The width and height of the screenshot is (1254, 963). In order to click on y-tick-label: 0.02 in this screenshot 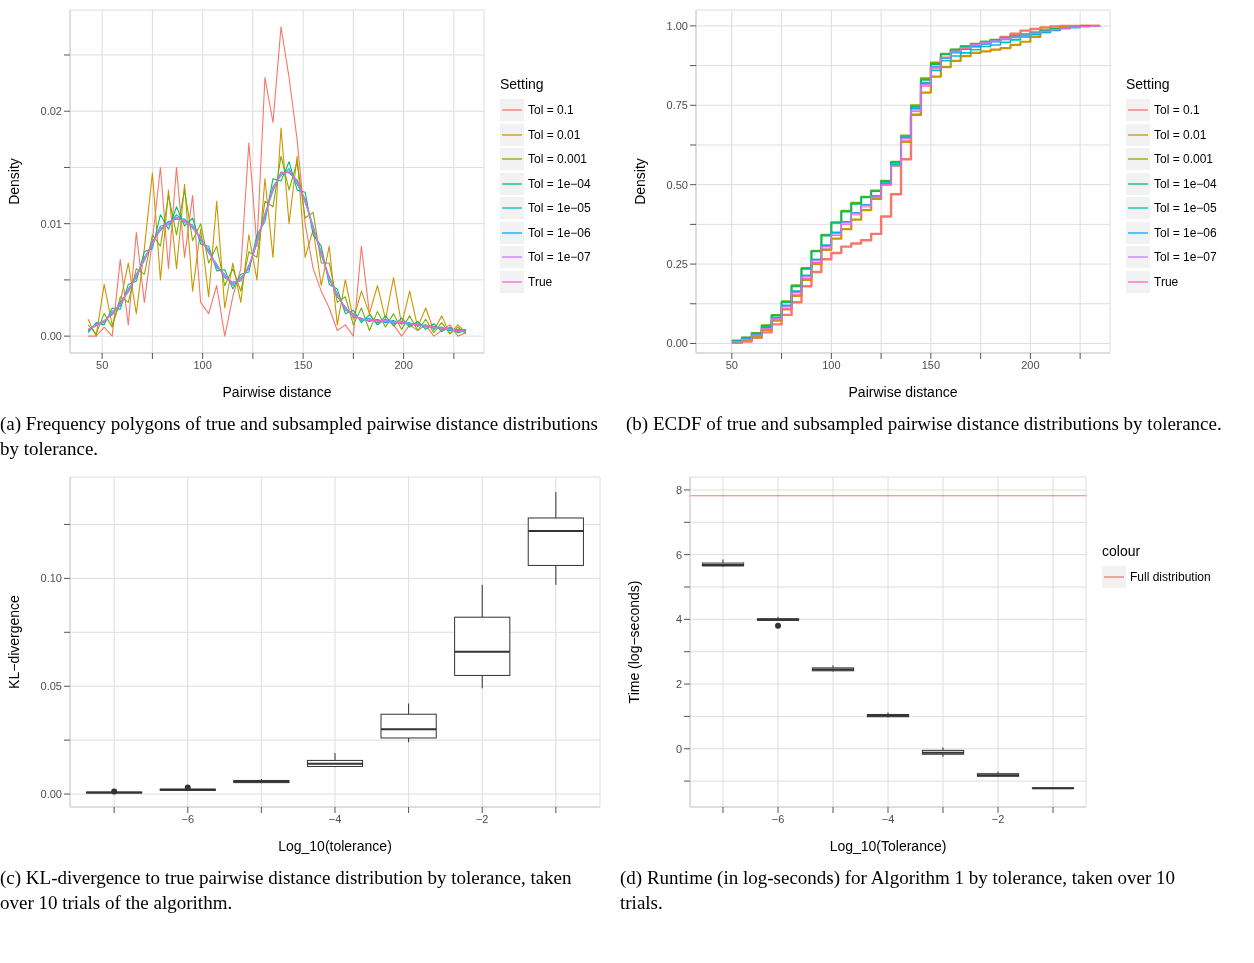, I will do `click(51, 111)`.